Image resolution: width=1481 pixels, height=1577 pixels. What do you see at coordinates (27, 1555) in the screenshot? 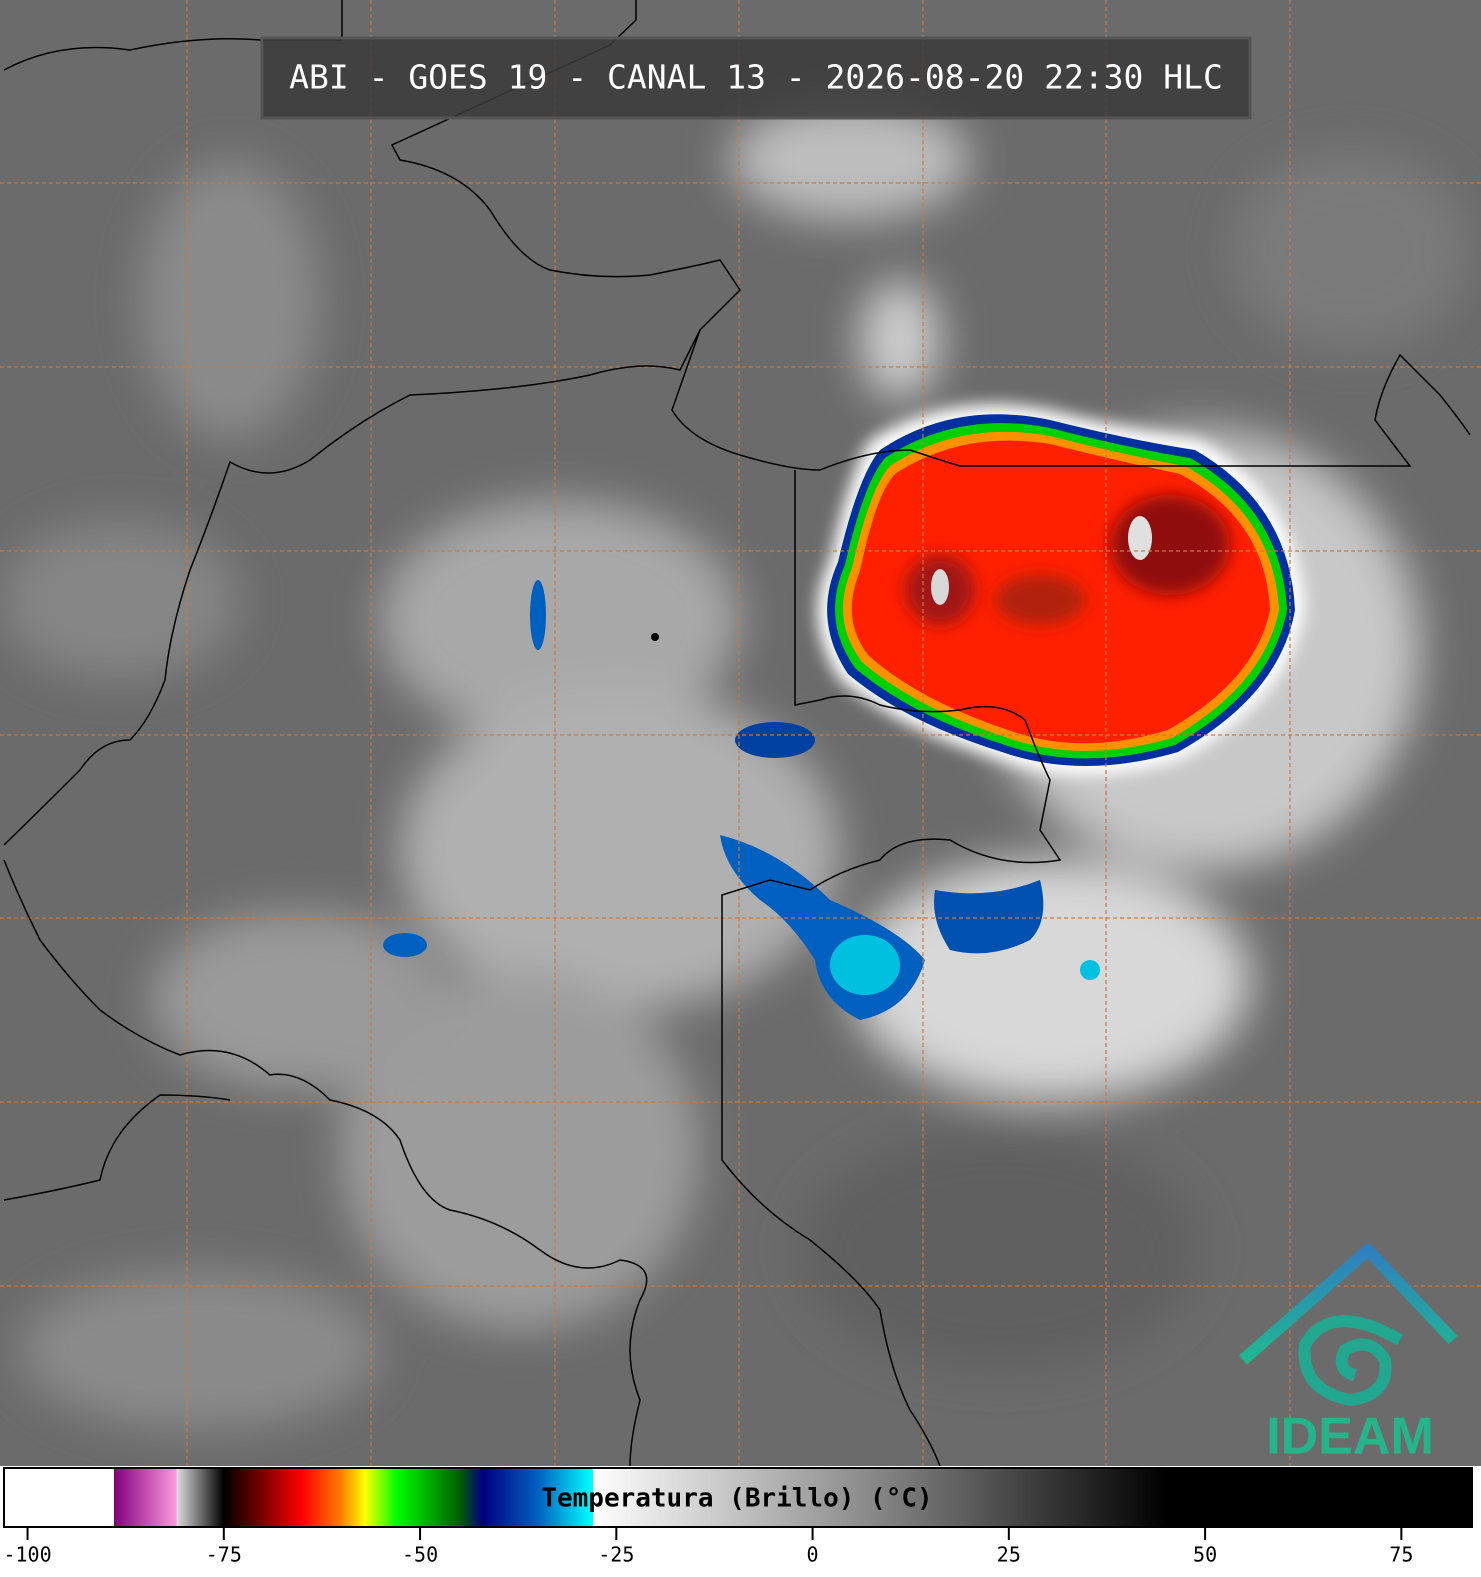
I see `tick-label: -100` at bounding box center [27, 1555].